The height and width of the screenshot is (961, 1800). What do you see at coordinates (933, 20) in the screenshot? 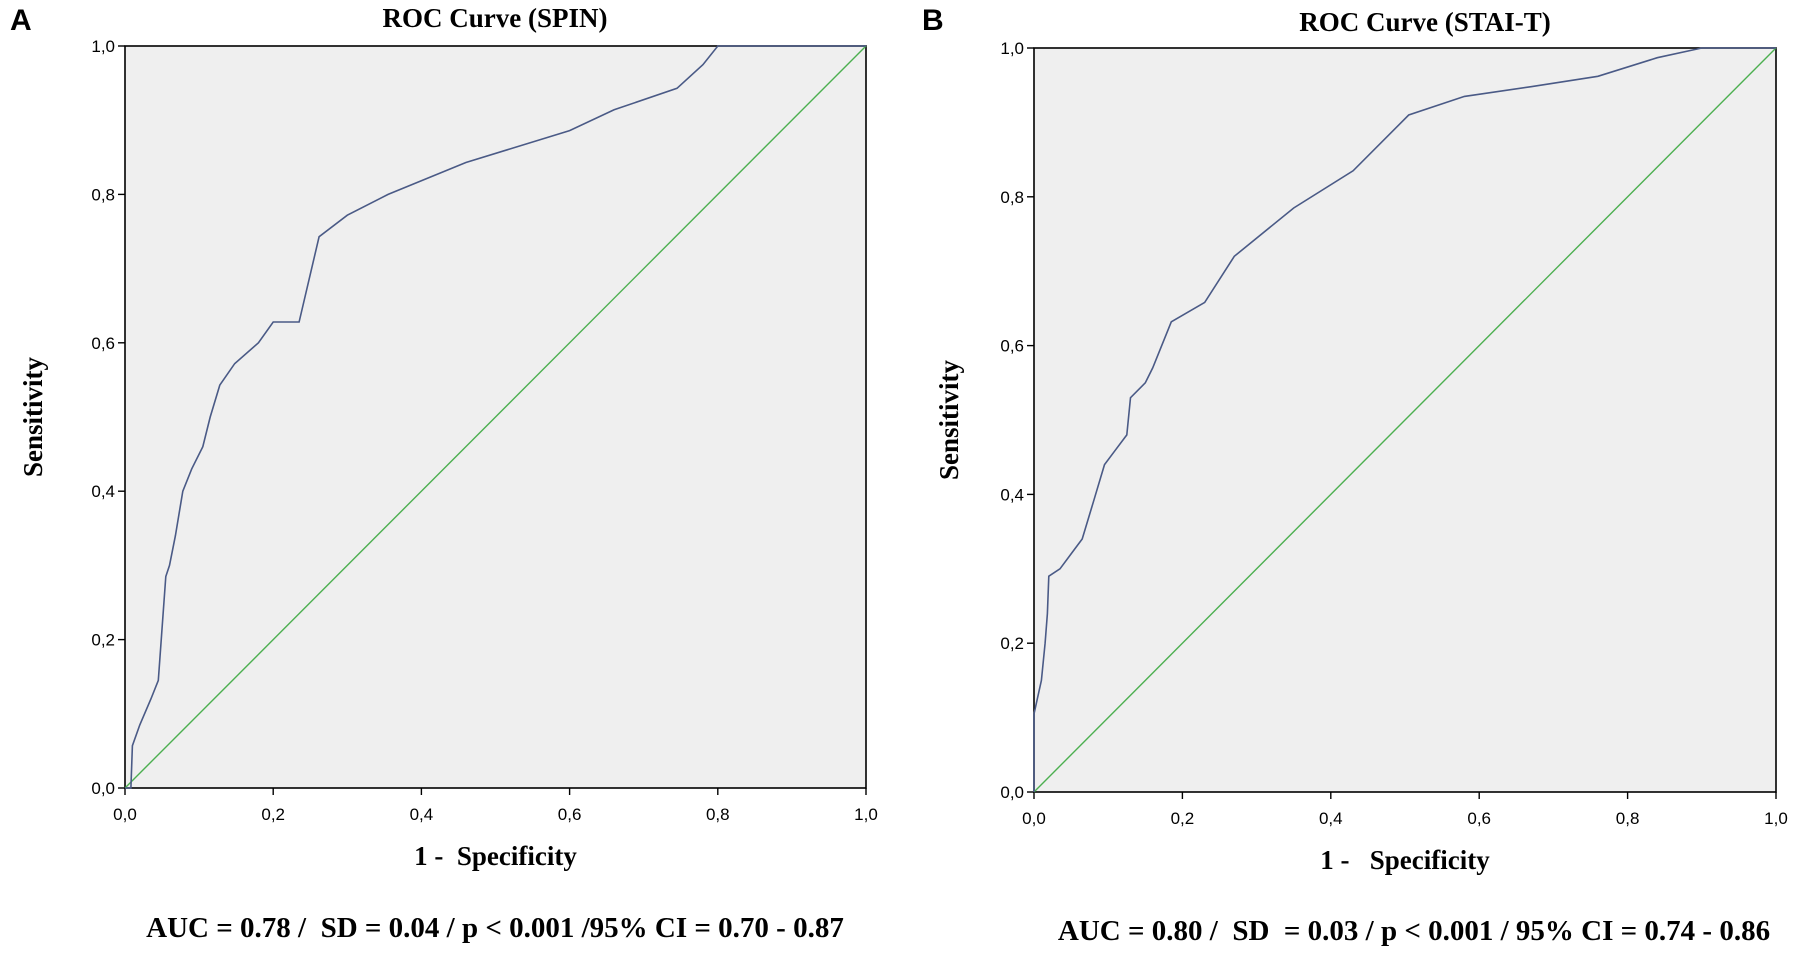
I see `panel-label: B` at bounding box center [933, 20].